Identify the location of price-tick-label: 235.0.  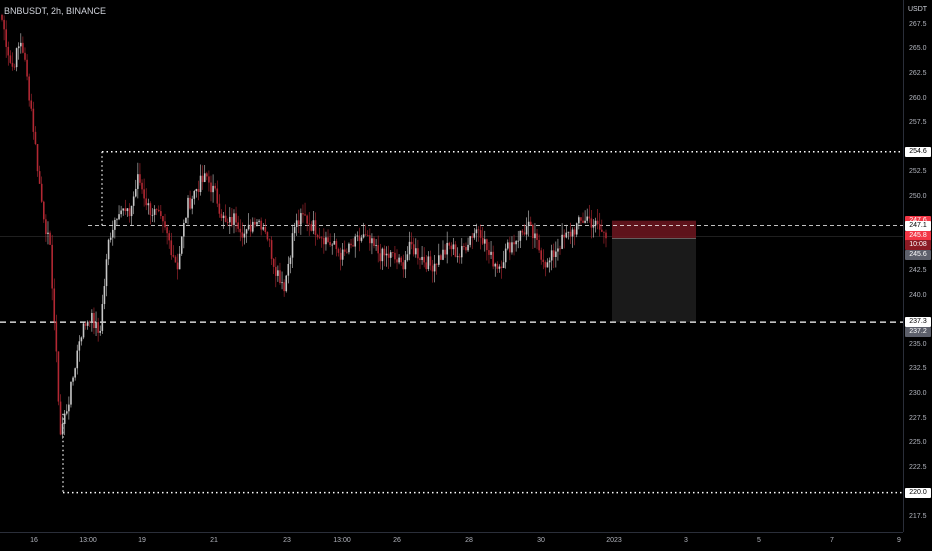
(918, 344).